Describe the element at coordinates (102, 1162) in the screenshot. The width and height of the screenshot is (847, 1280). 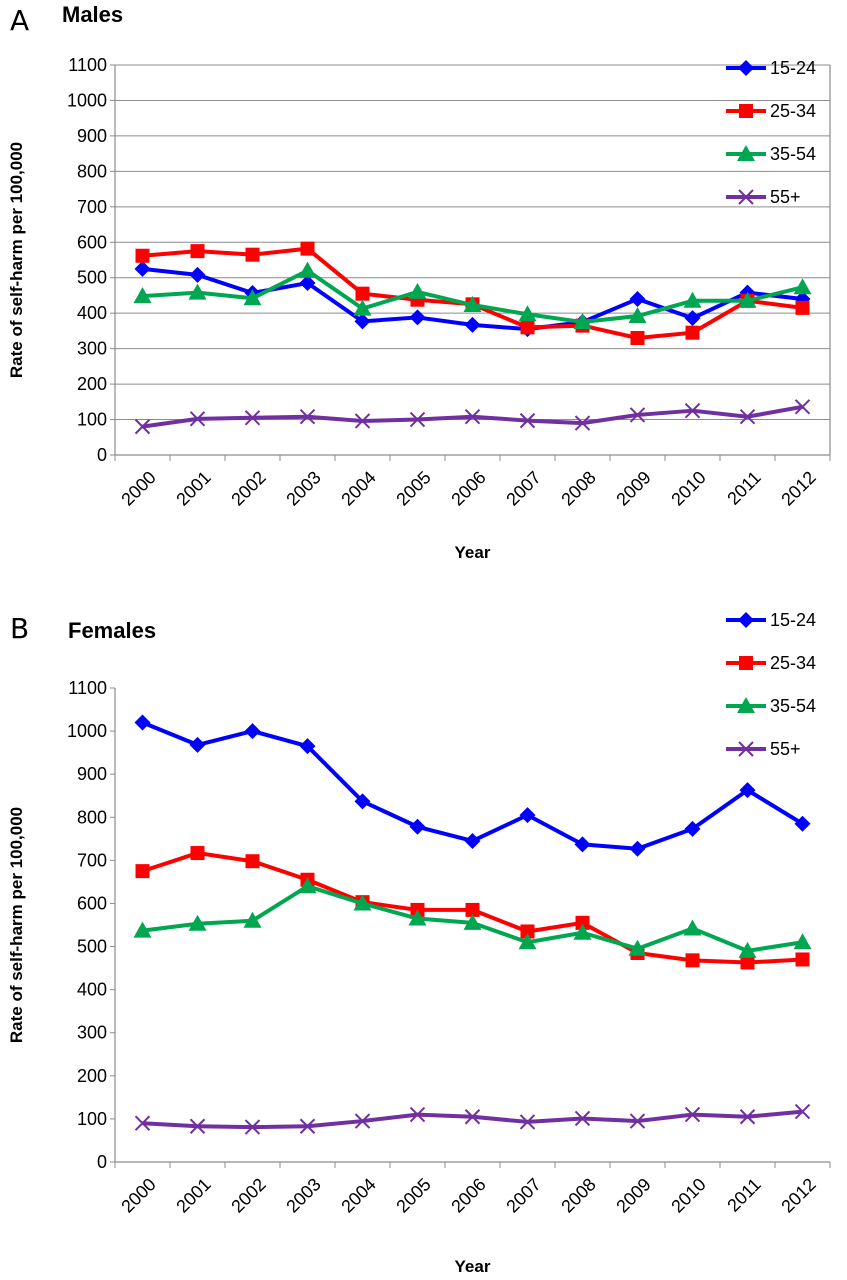
I see `y-tick-label: 0` at that location.